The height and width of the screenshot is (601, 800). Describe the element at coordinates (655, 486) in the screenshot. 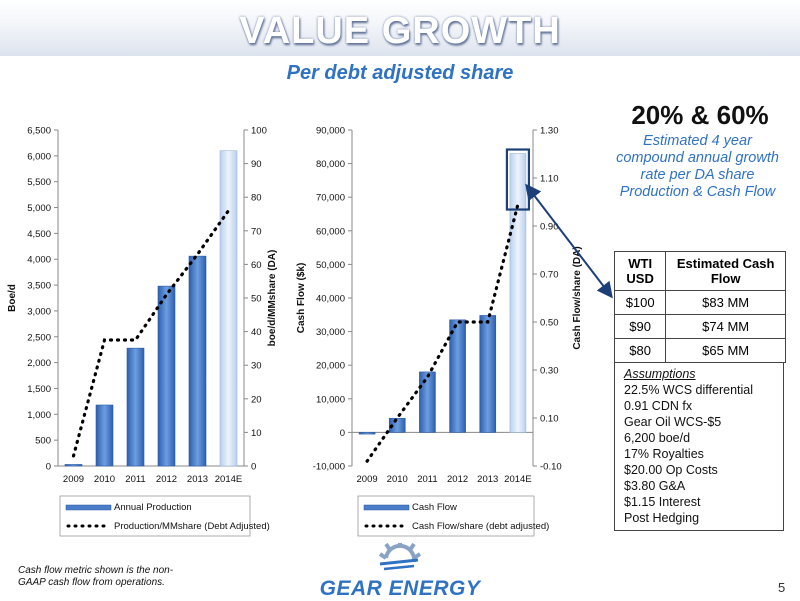

I see `assumption-item: $3.80 G&A` at that location.